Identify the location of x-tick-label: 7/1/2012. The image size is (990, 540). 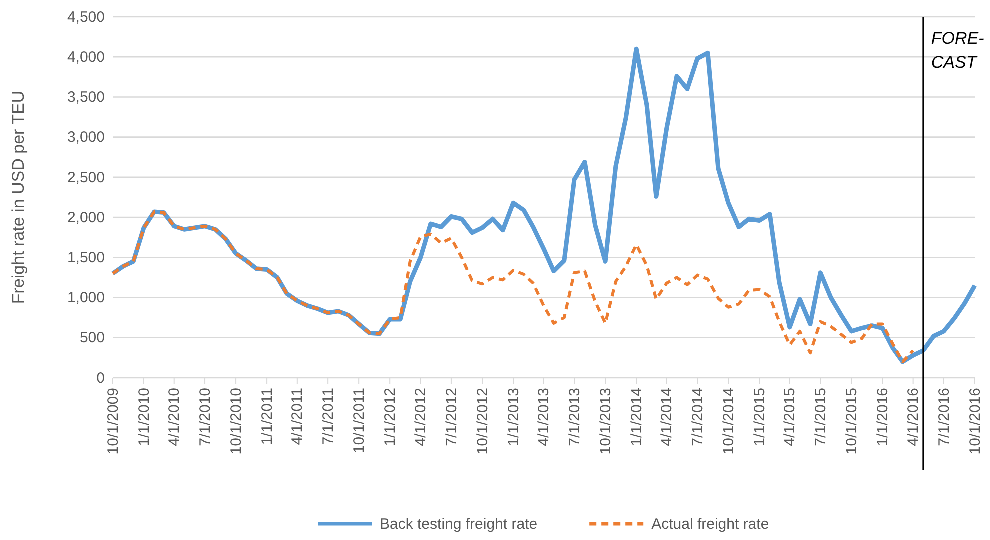
(451, 417).